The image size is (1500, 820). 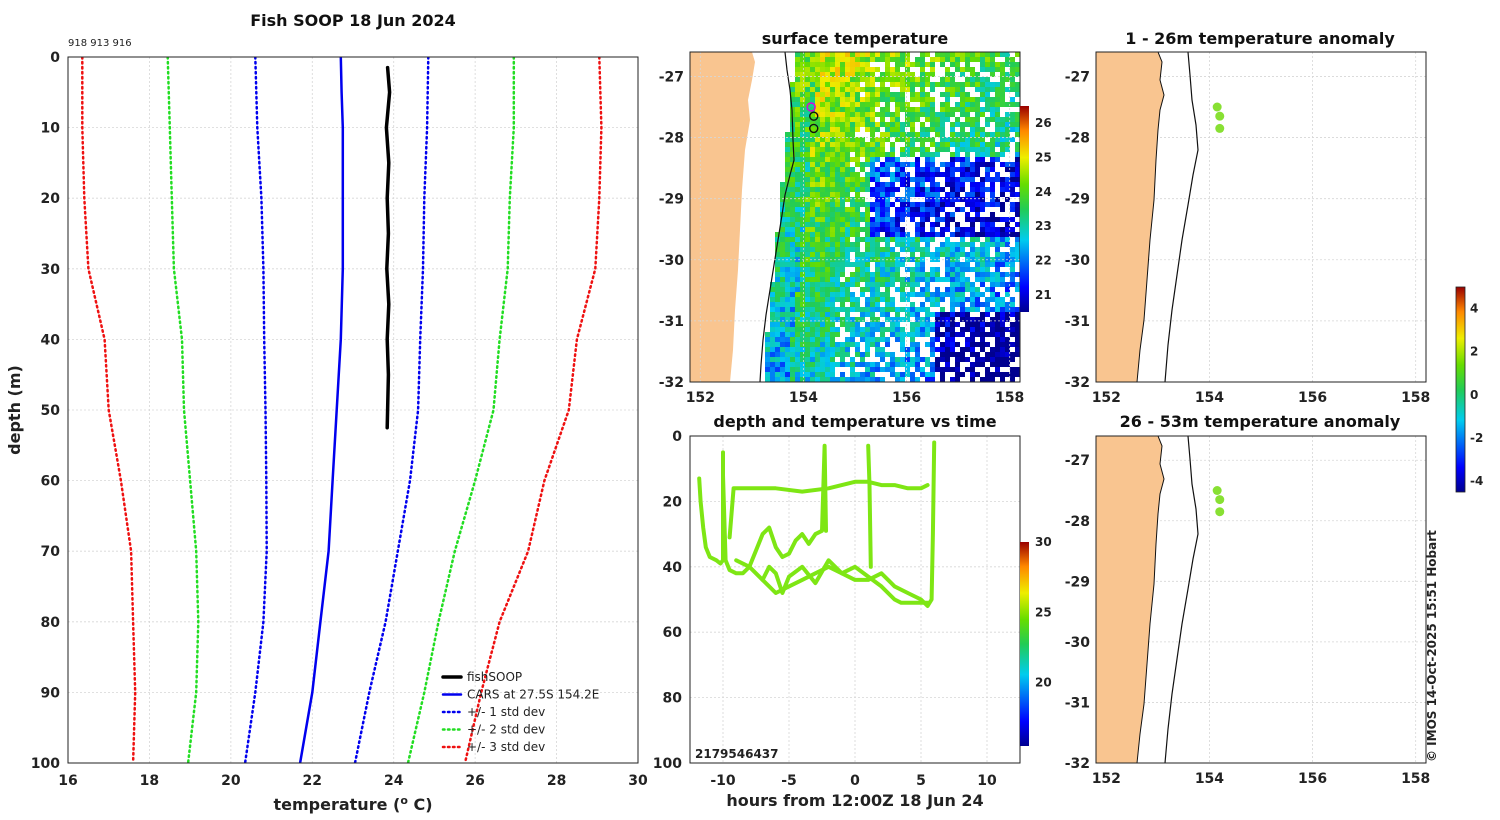 What do you see at coordinates (700, 398) in the screenshot?
I see `sst-xtick-label: 152` at bounding box center [700, 398].